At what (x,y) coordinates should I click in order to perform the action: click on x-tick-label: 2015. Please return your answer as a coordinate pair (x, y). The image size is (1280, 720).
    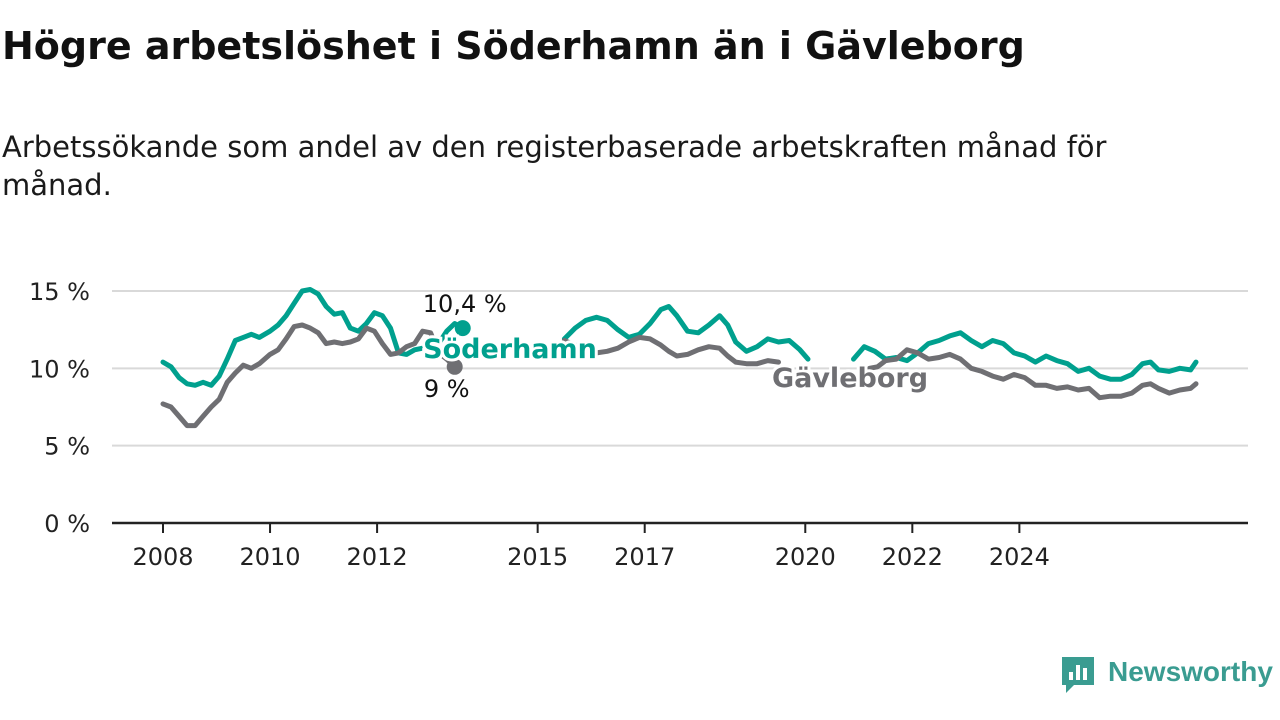
    Looking at the image, I should click on (537, 557).